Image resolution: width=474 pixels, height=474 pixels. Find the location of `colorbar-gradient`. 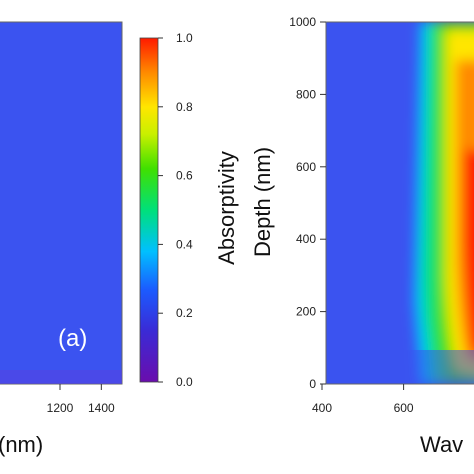

colorbar-gradient is located at coordinates (149, 210).